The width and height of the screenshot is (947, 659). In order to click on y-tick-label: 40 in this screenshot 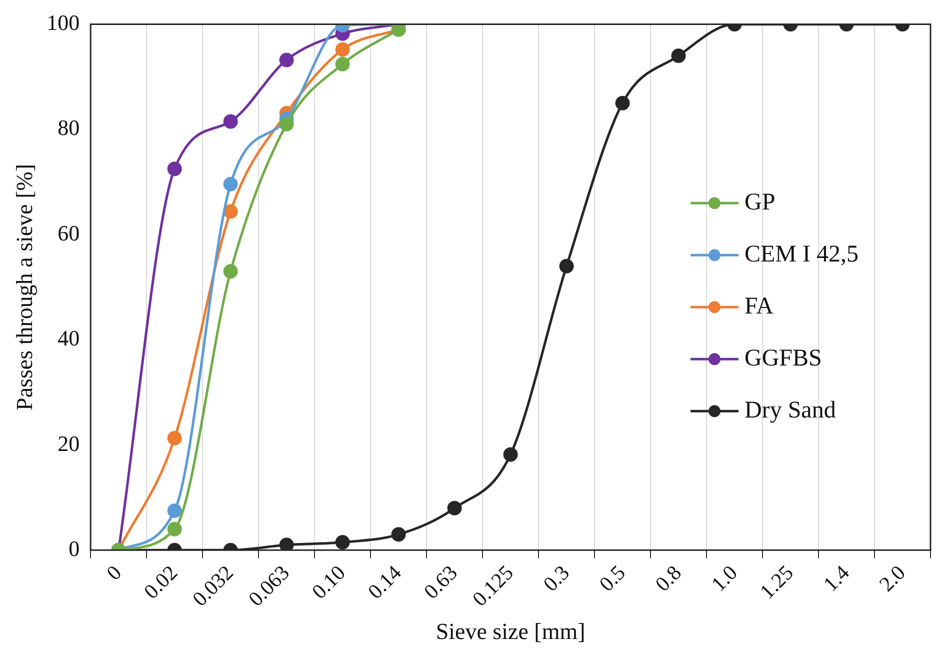, I will do `click(69, 338)`.